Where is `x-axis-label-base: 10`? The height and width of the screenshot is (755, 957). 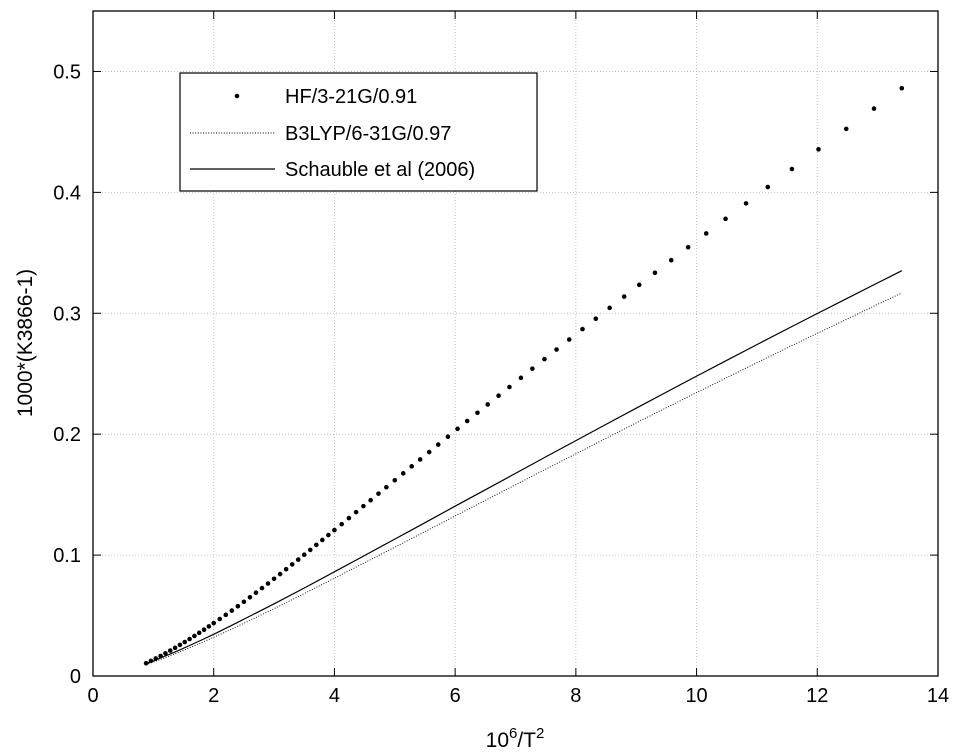
x-axis-label-base: 10 is located at coordinates (497, 740).